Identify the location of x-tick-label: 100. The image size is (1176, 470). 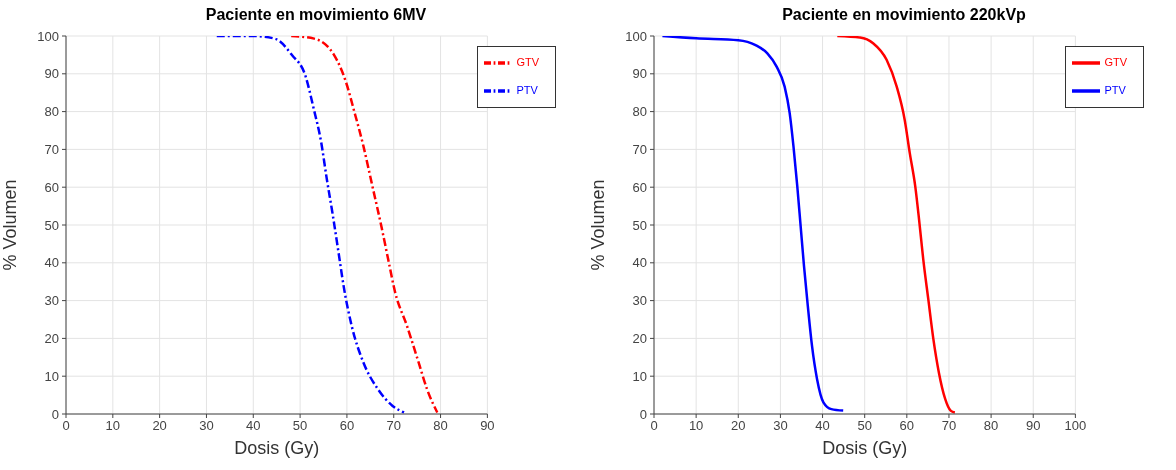
(1075, 426).